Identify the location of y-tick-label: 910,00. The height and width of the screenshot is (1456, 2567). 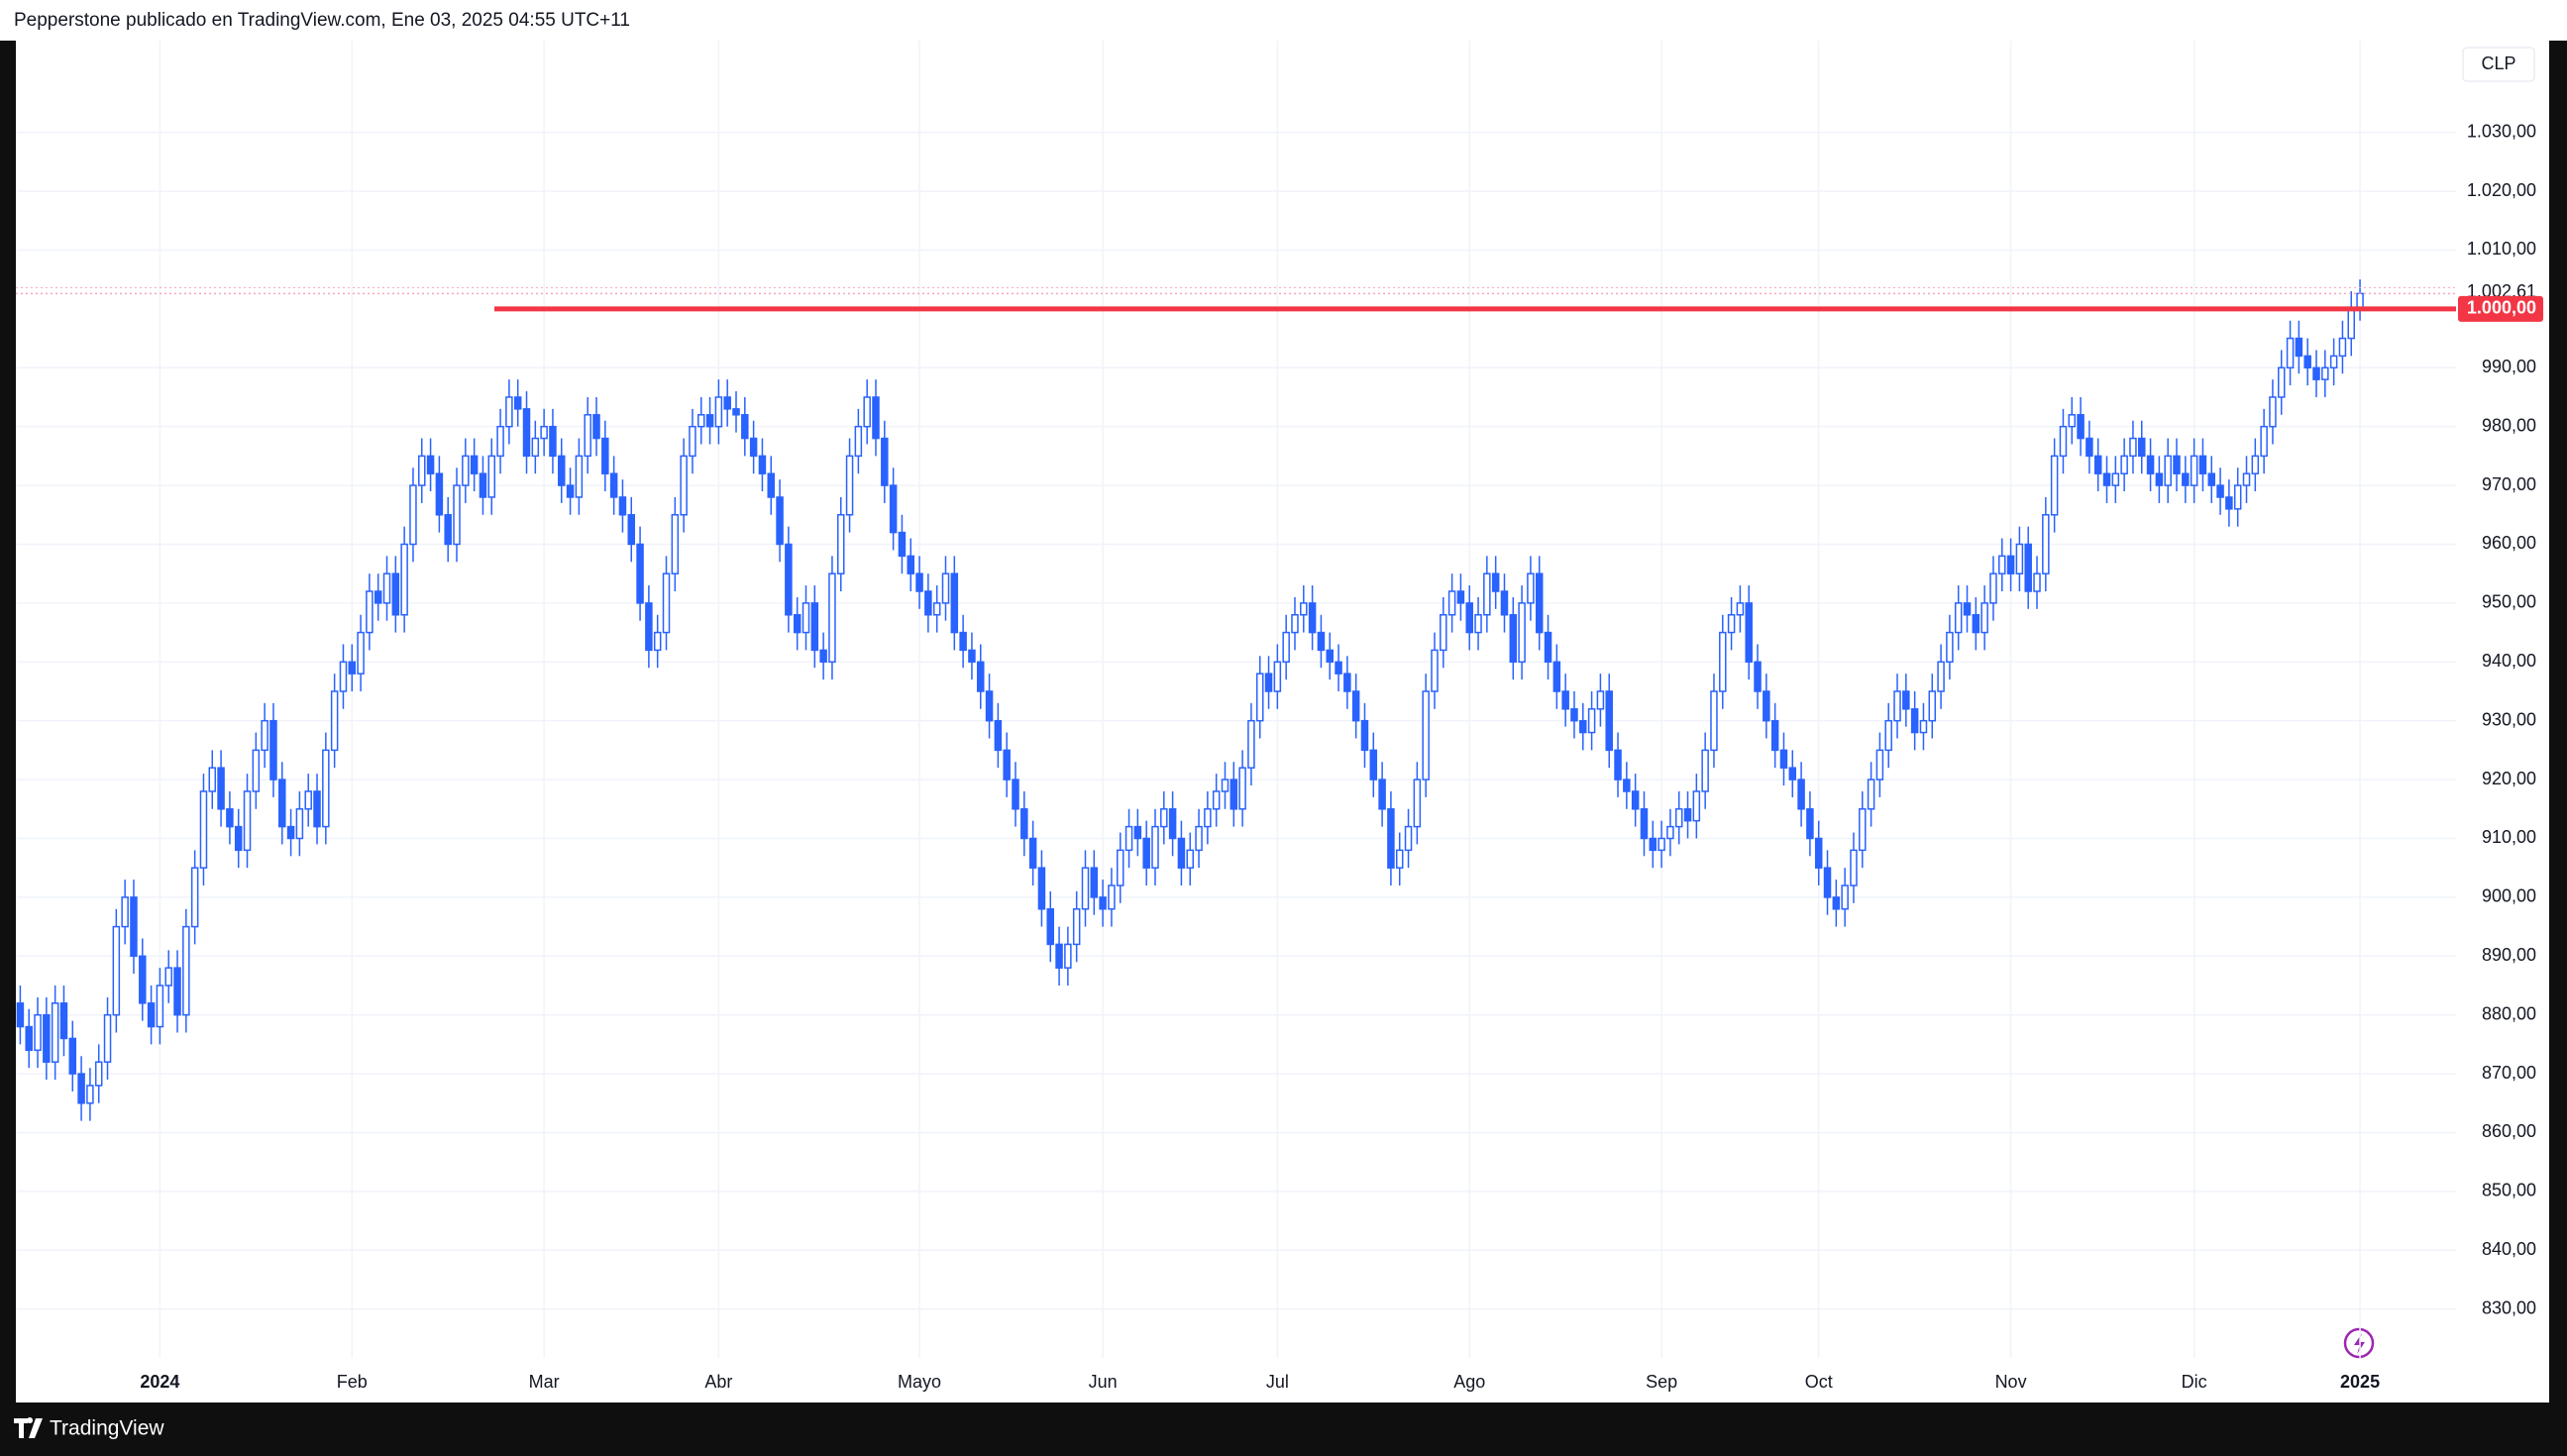
(2509, 837).